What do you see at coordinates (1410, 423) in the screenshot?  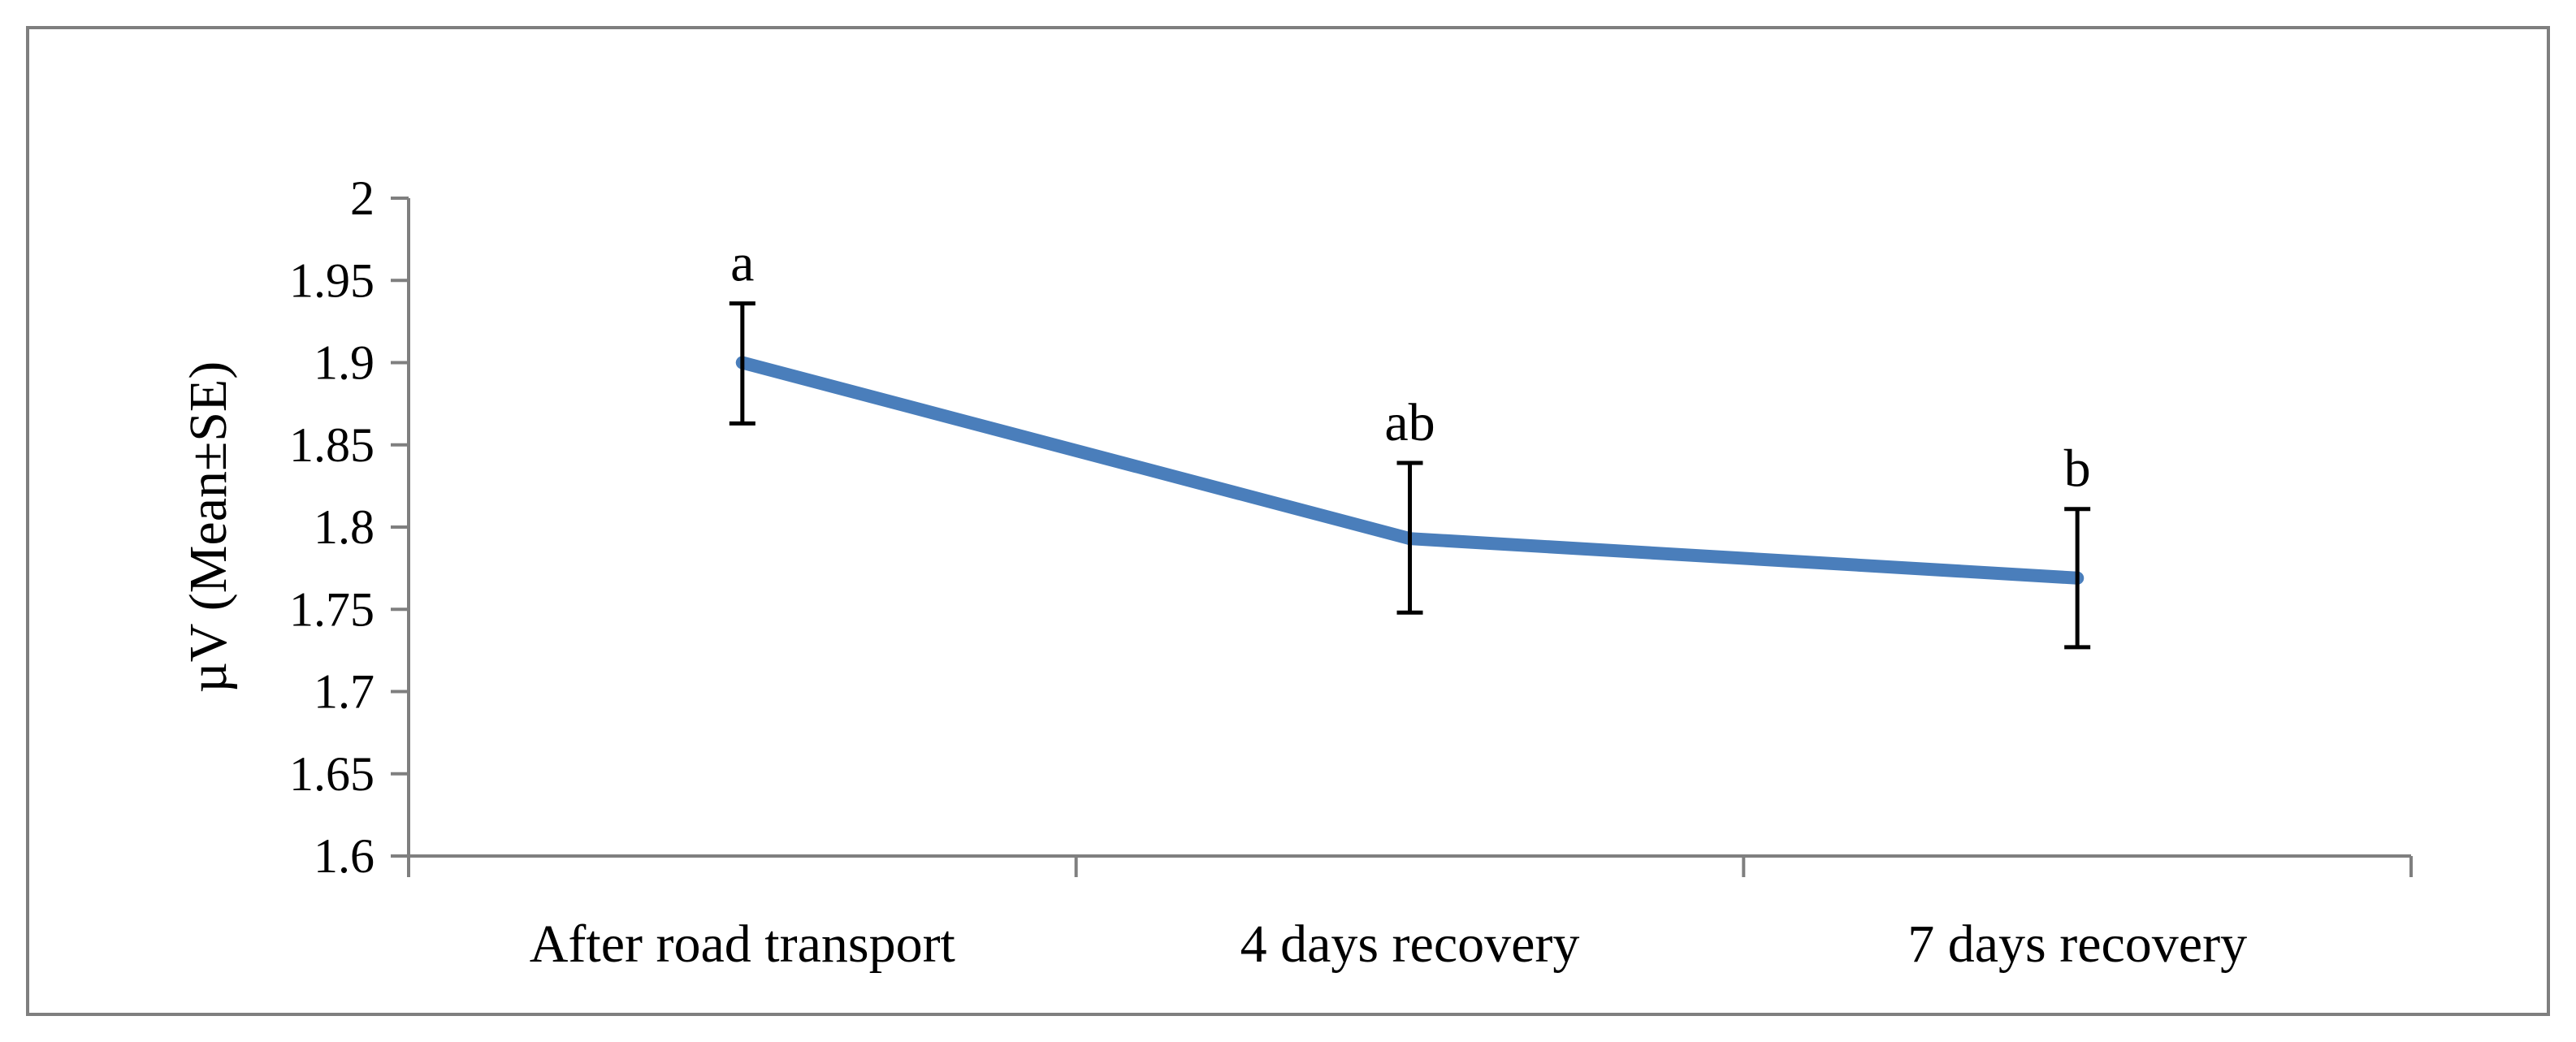 I see `significance-letter: ab` at bounding box center [1410, 423].